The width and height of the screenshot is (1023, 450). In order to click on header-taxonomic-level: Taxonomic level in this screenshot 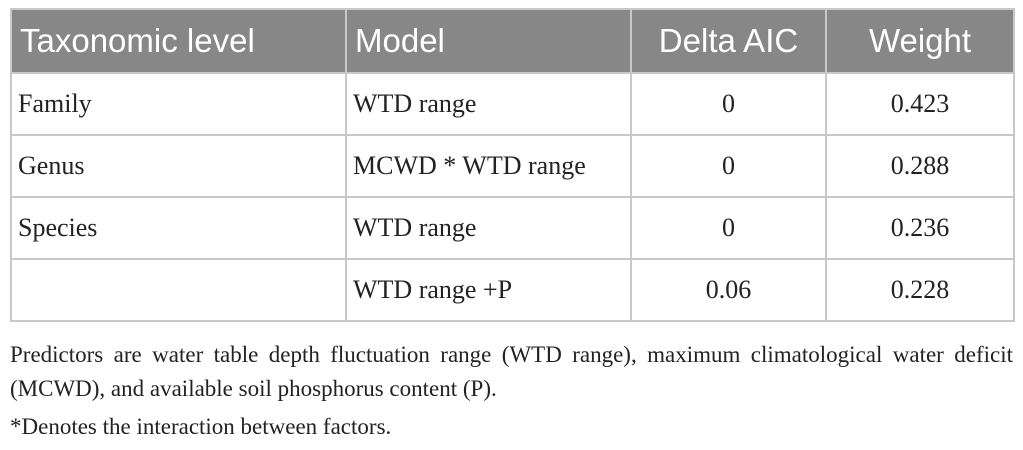, I will do `click(178, 41)`.